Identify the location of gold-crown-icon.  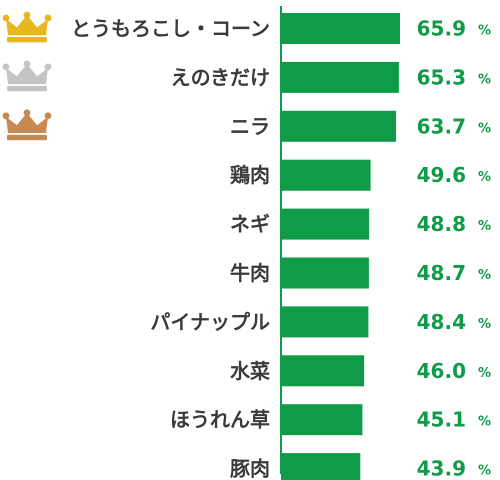
(27, 27).